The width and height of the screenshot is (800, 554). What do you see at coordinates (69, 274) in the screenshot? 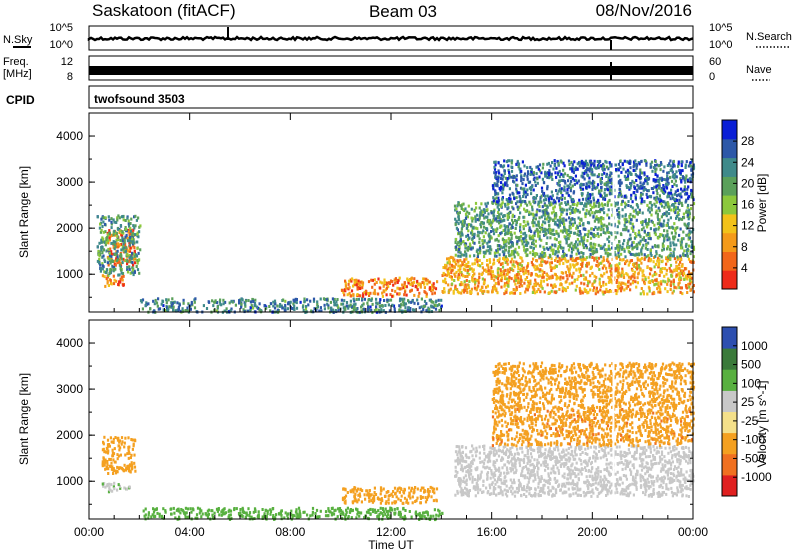
I see `power-y-tick-label: 1000` at bounding box center [69, 274].